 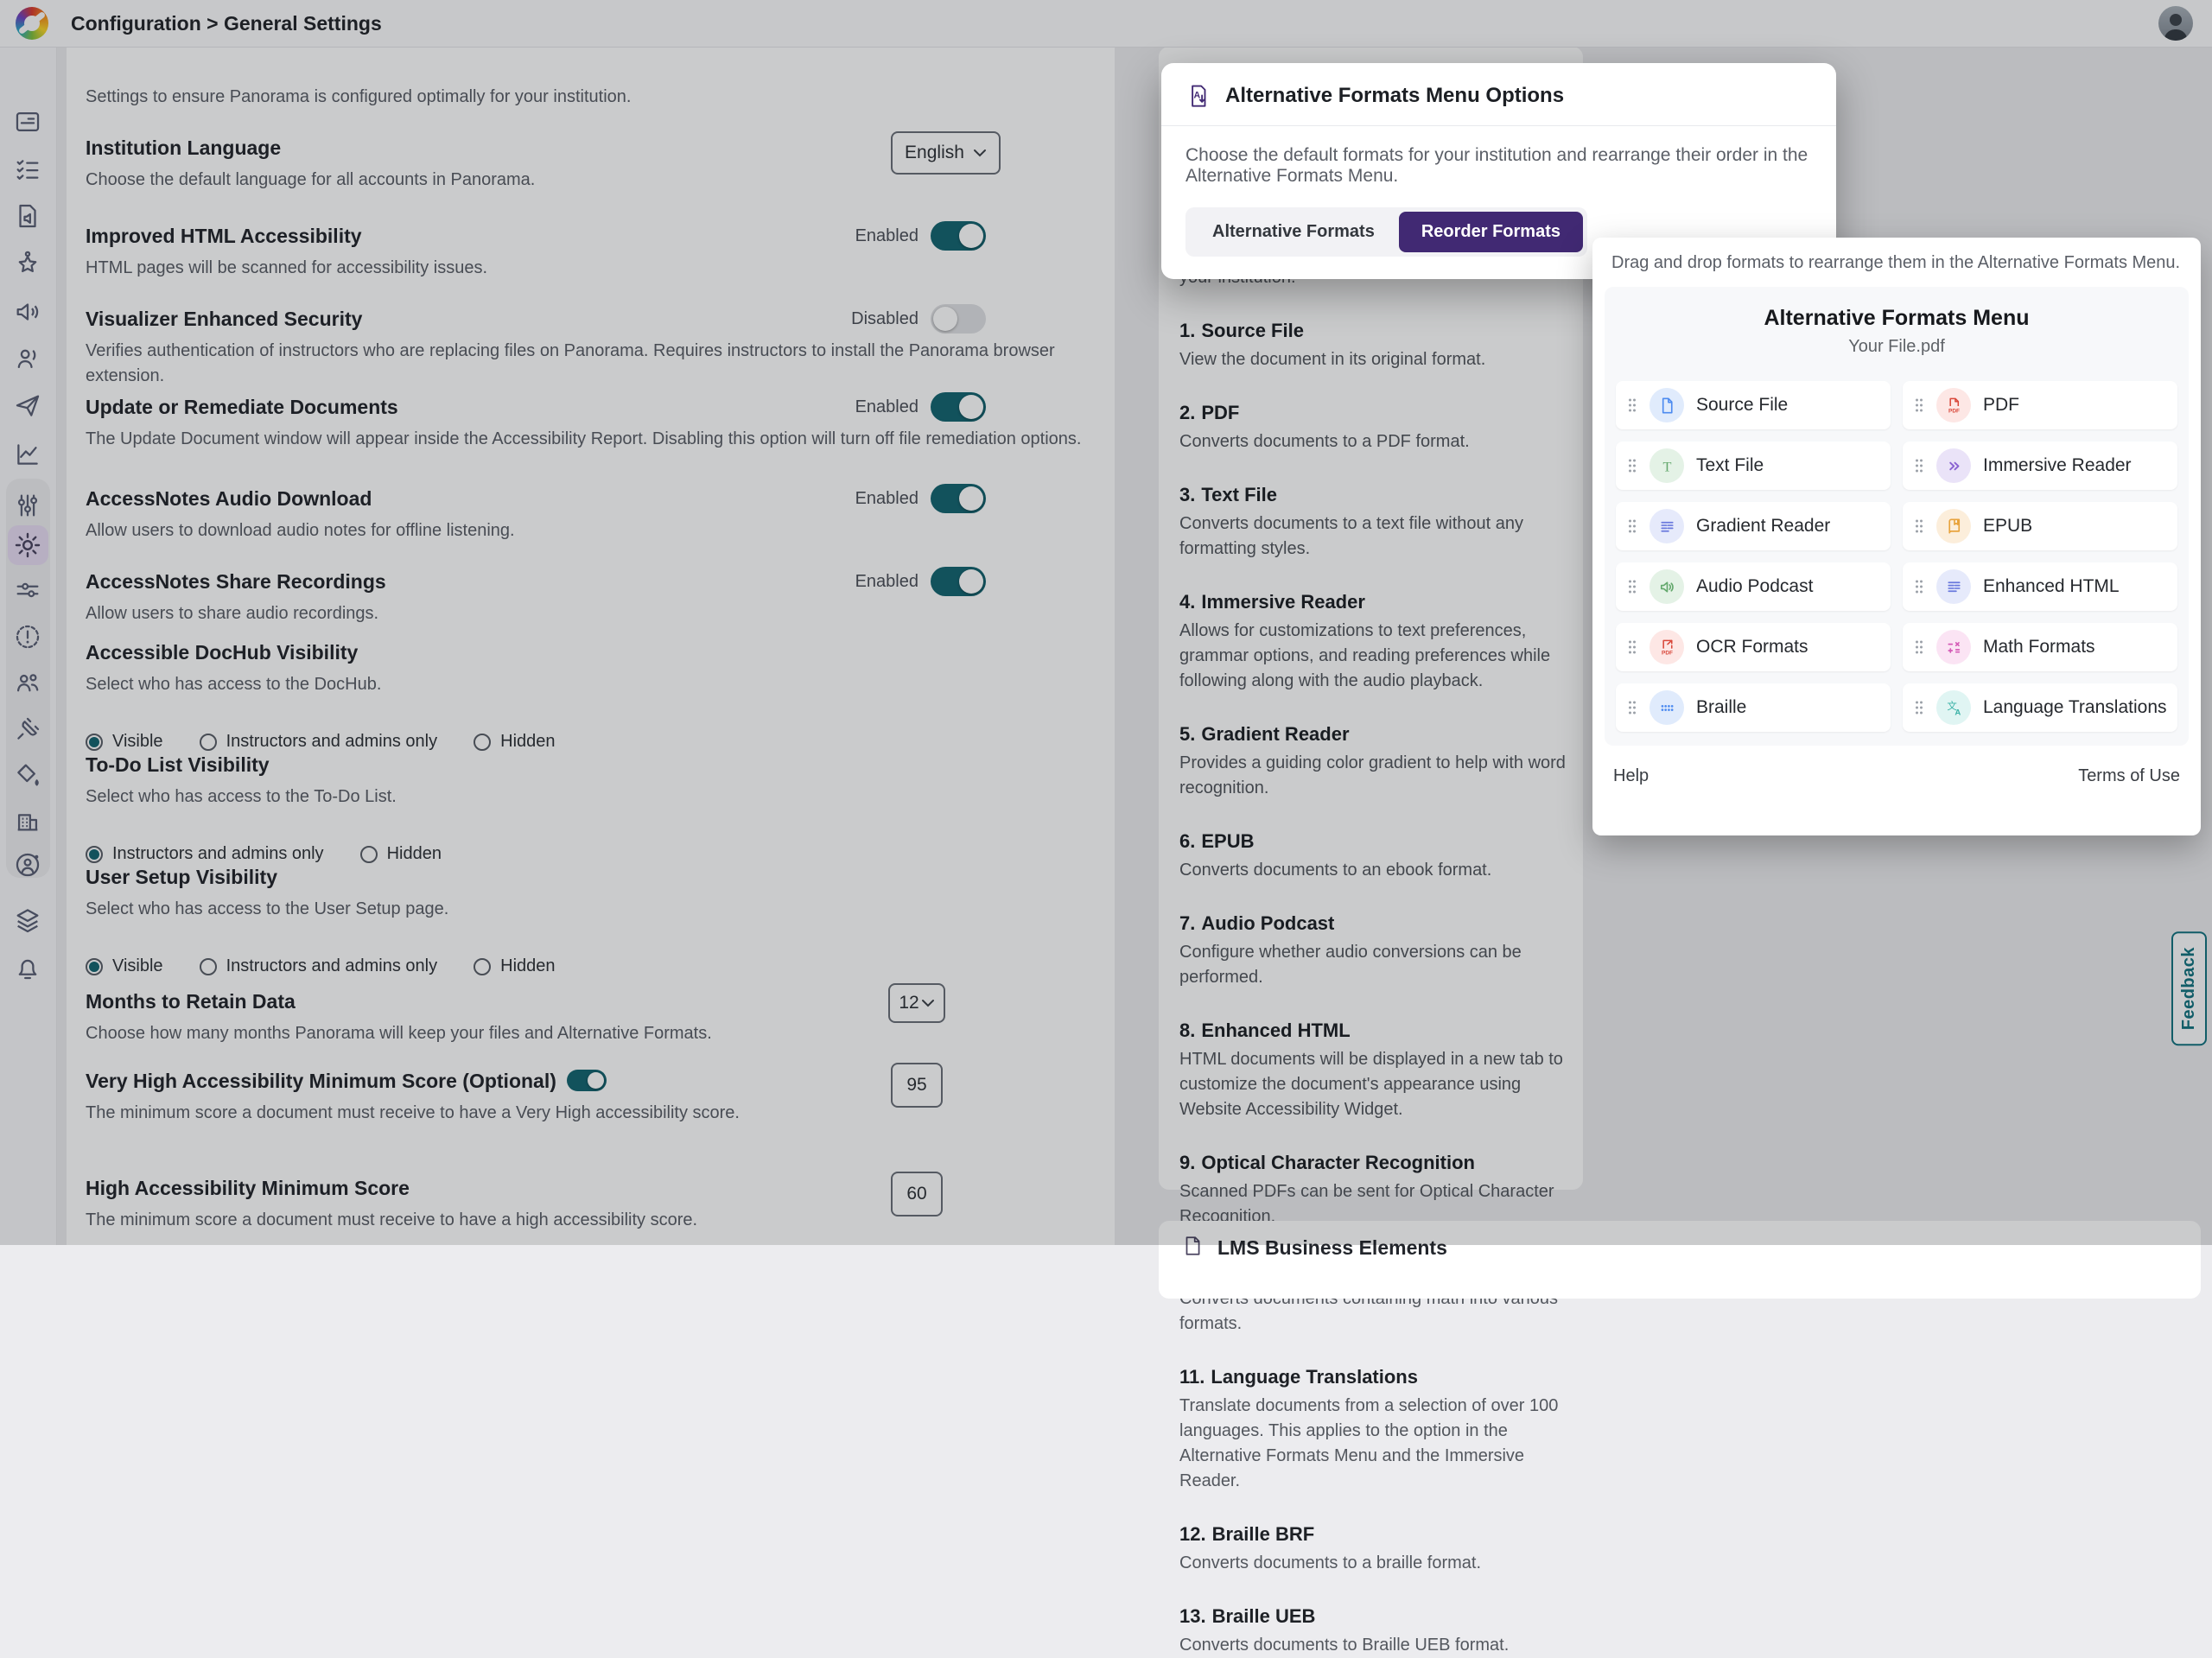 I want to click on math-icon, so click(x=1954, y=647).